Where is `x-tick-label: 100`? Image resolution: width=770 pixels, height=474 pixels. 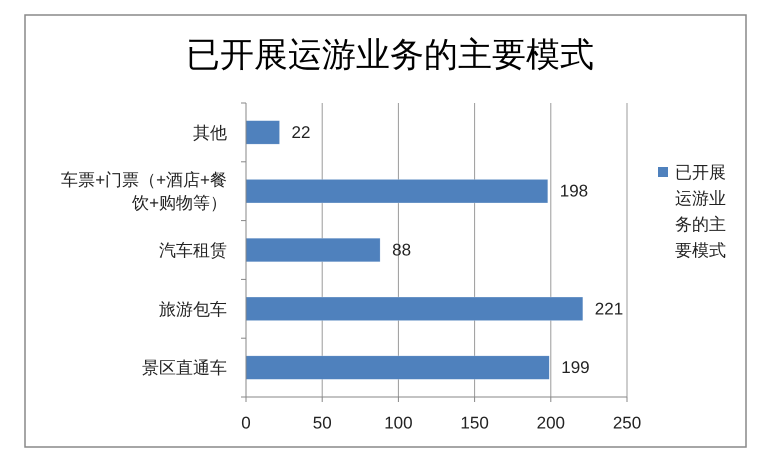 x-tick-label: 100 is located at coordinates (398, 423).